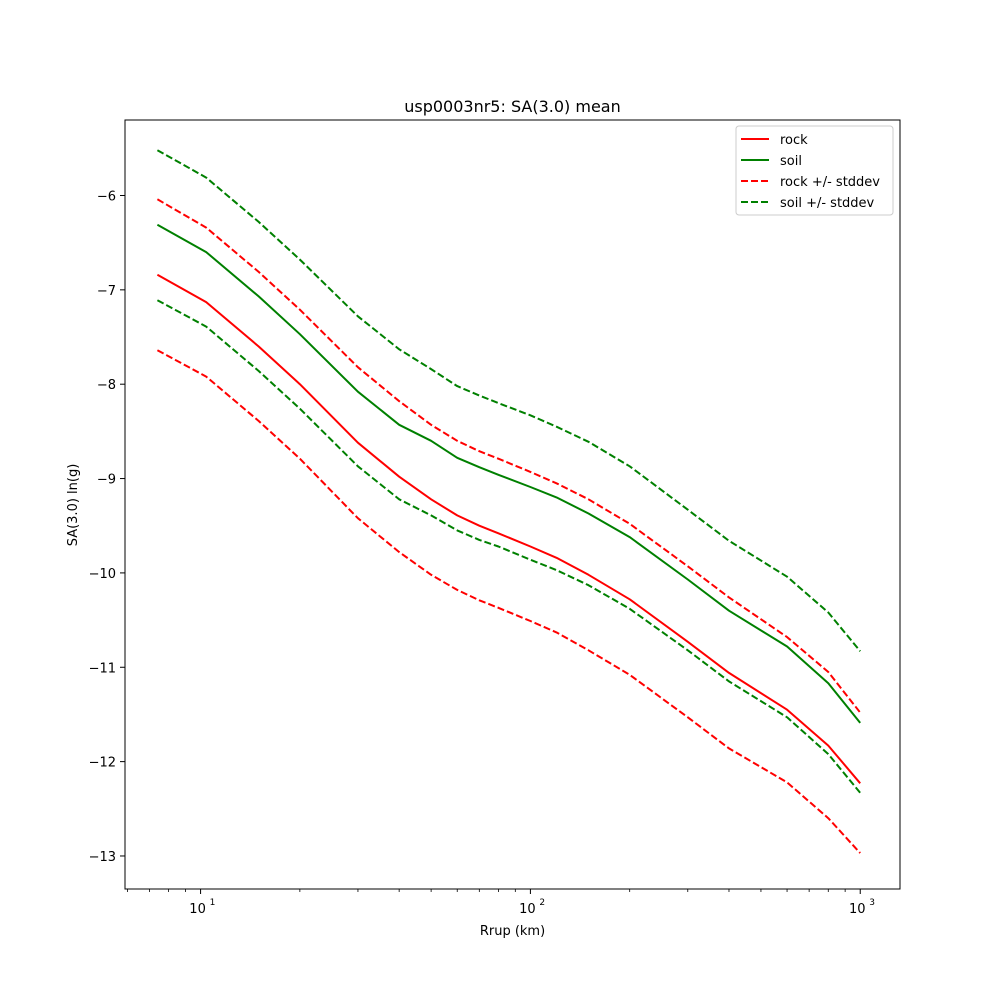 This screenshot has height=1004, width=1000. Describe the element at coordinates (102, 574) in the screenshot. I see `y-tick-label: −10` at that location.